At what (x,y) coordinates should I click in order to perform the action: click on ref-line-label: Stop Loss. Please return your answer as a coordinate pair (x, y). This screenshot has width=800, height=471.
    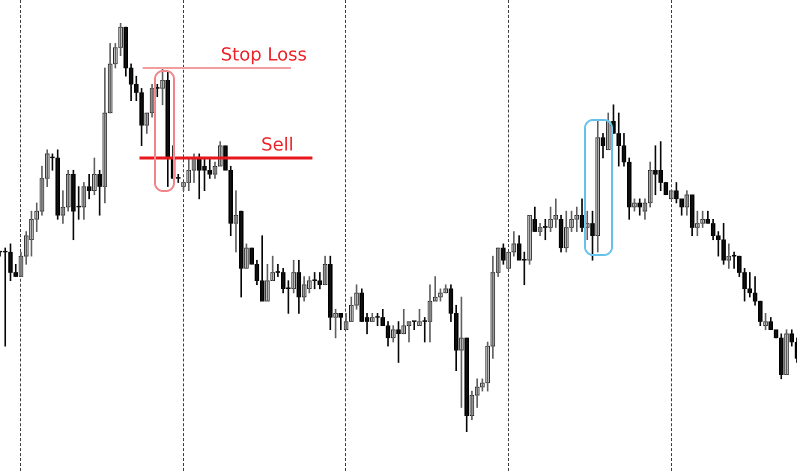
    Looking at the image, I should click on (263, 55).